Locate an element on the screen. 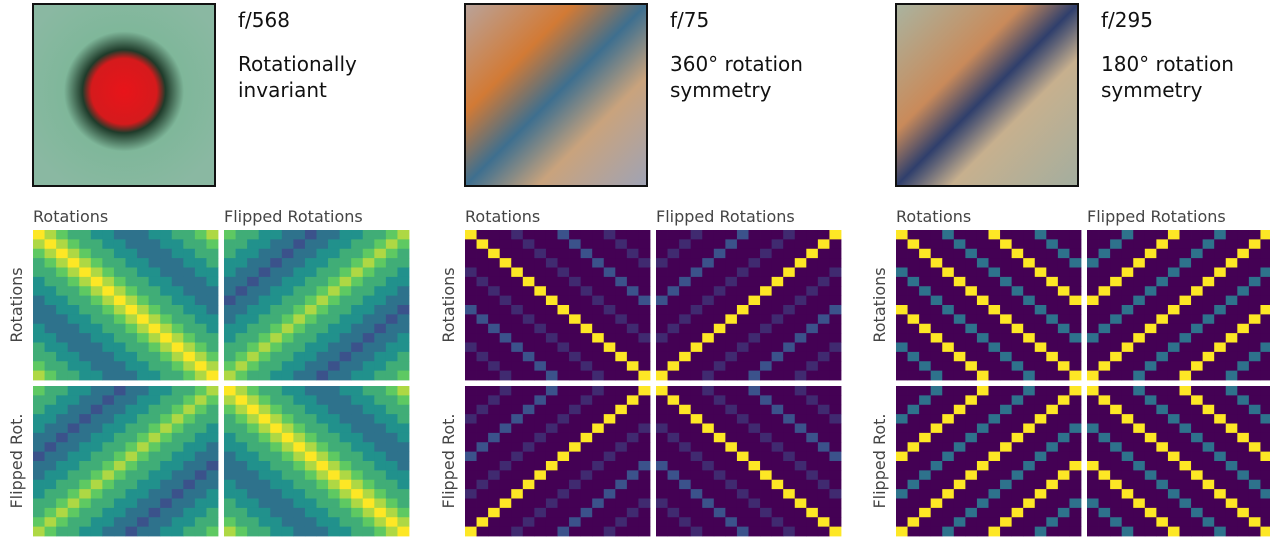 The height and width of the screenshot is (538, 1270). row-label: Flipped Rot. is located at coordinates (879, 460).